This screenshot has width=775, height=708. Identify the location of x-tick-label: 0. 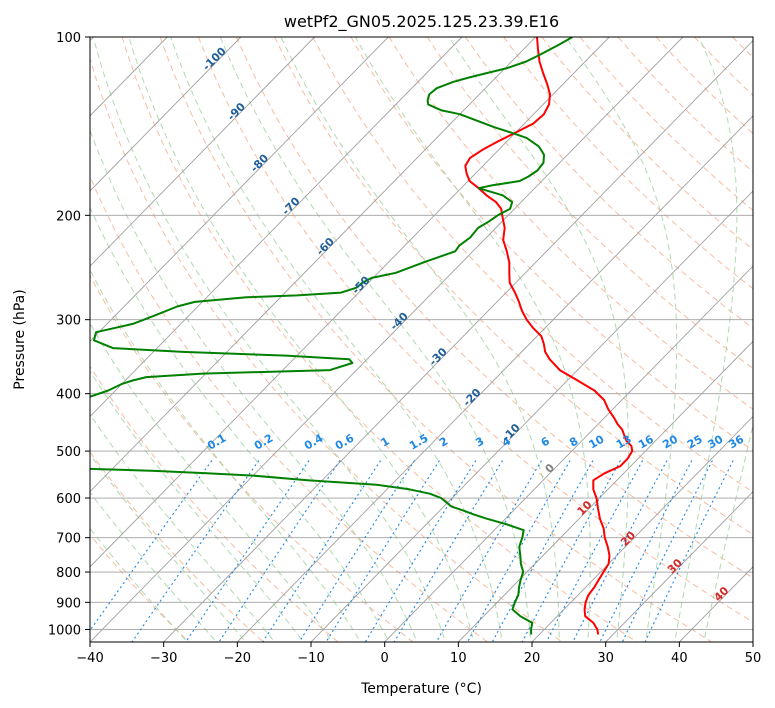
(385, 658).